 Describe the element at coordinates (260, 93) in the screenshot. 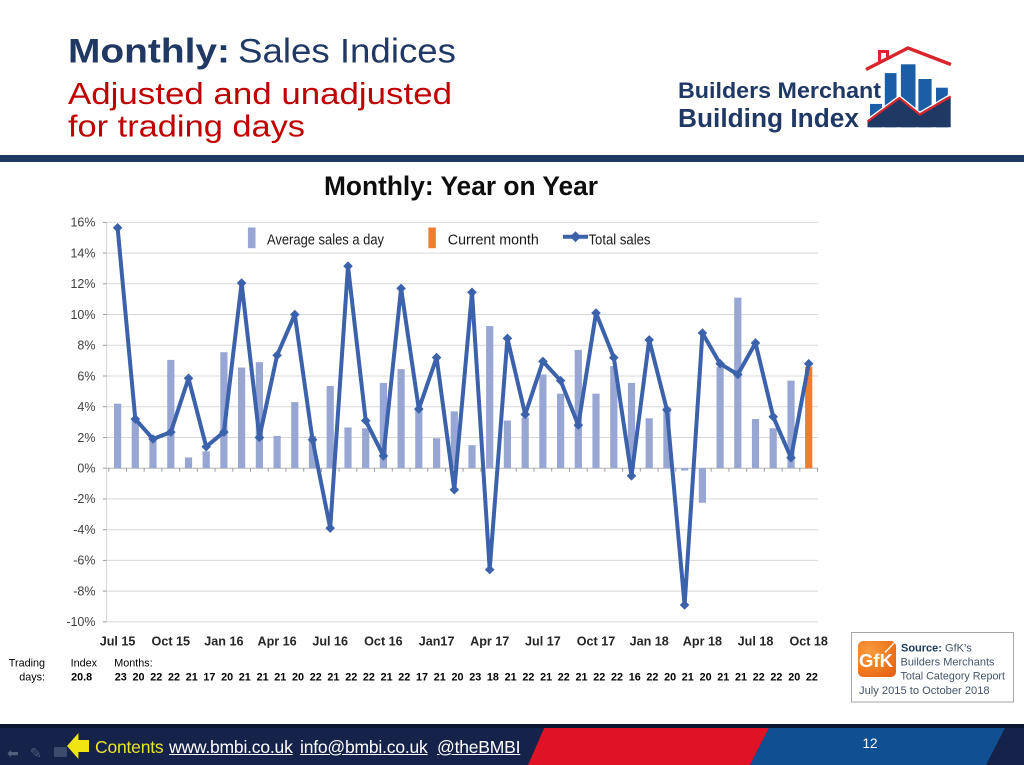

I see `svg-text: Adjusted and unadjusted` at that location.